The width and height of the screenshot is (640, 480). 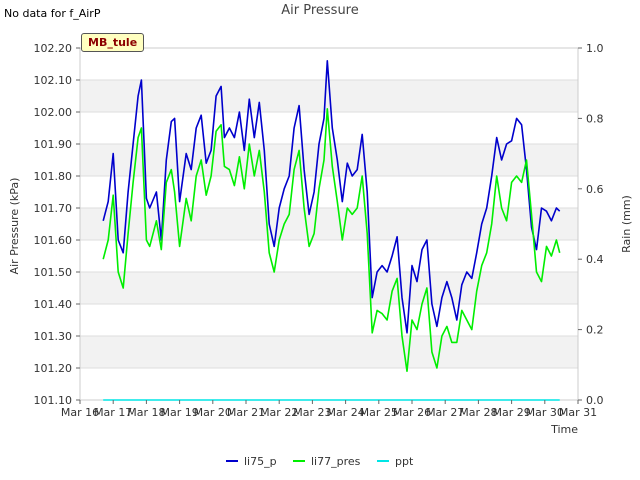 I want to click on no-data-note: No data for f_AirP, so click(x=52, y=13).